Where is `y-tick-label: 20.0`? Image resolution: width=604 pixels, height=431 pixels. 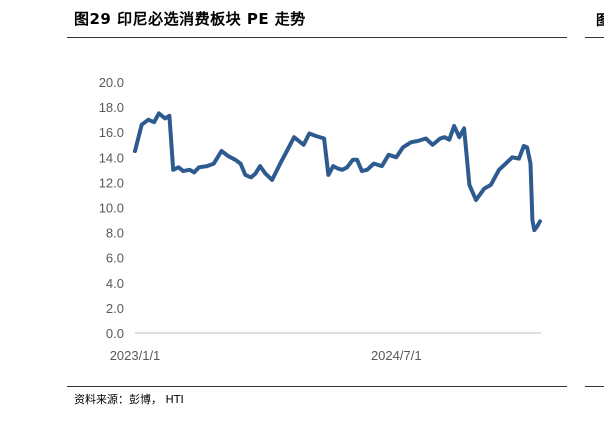
y-tick-label: 20.0 is located at coordinates (111, 82).